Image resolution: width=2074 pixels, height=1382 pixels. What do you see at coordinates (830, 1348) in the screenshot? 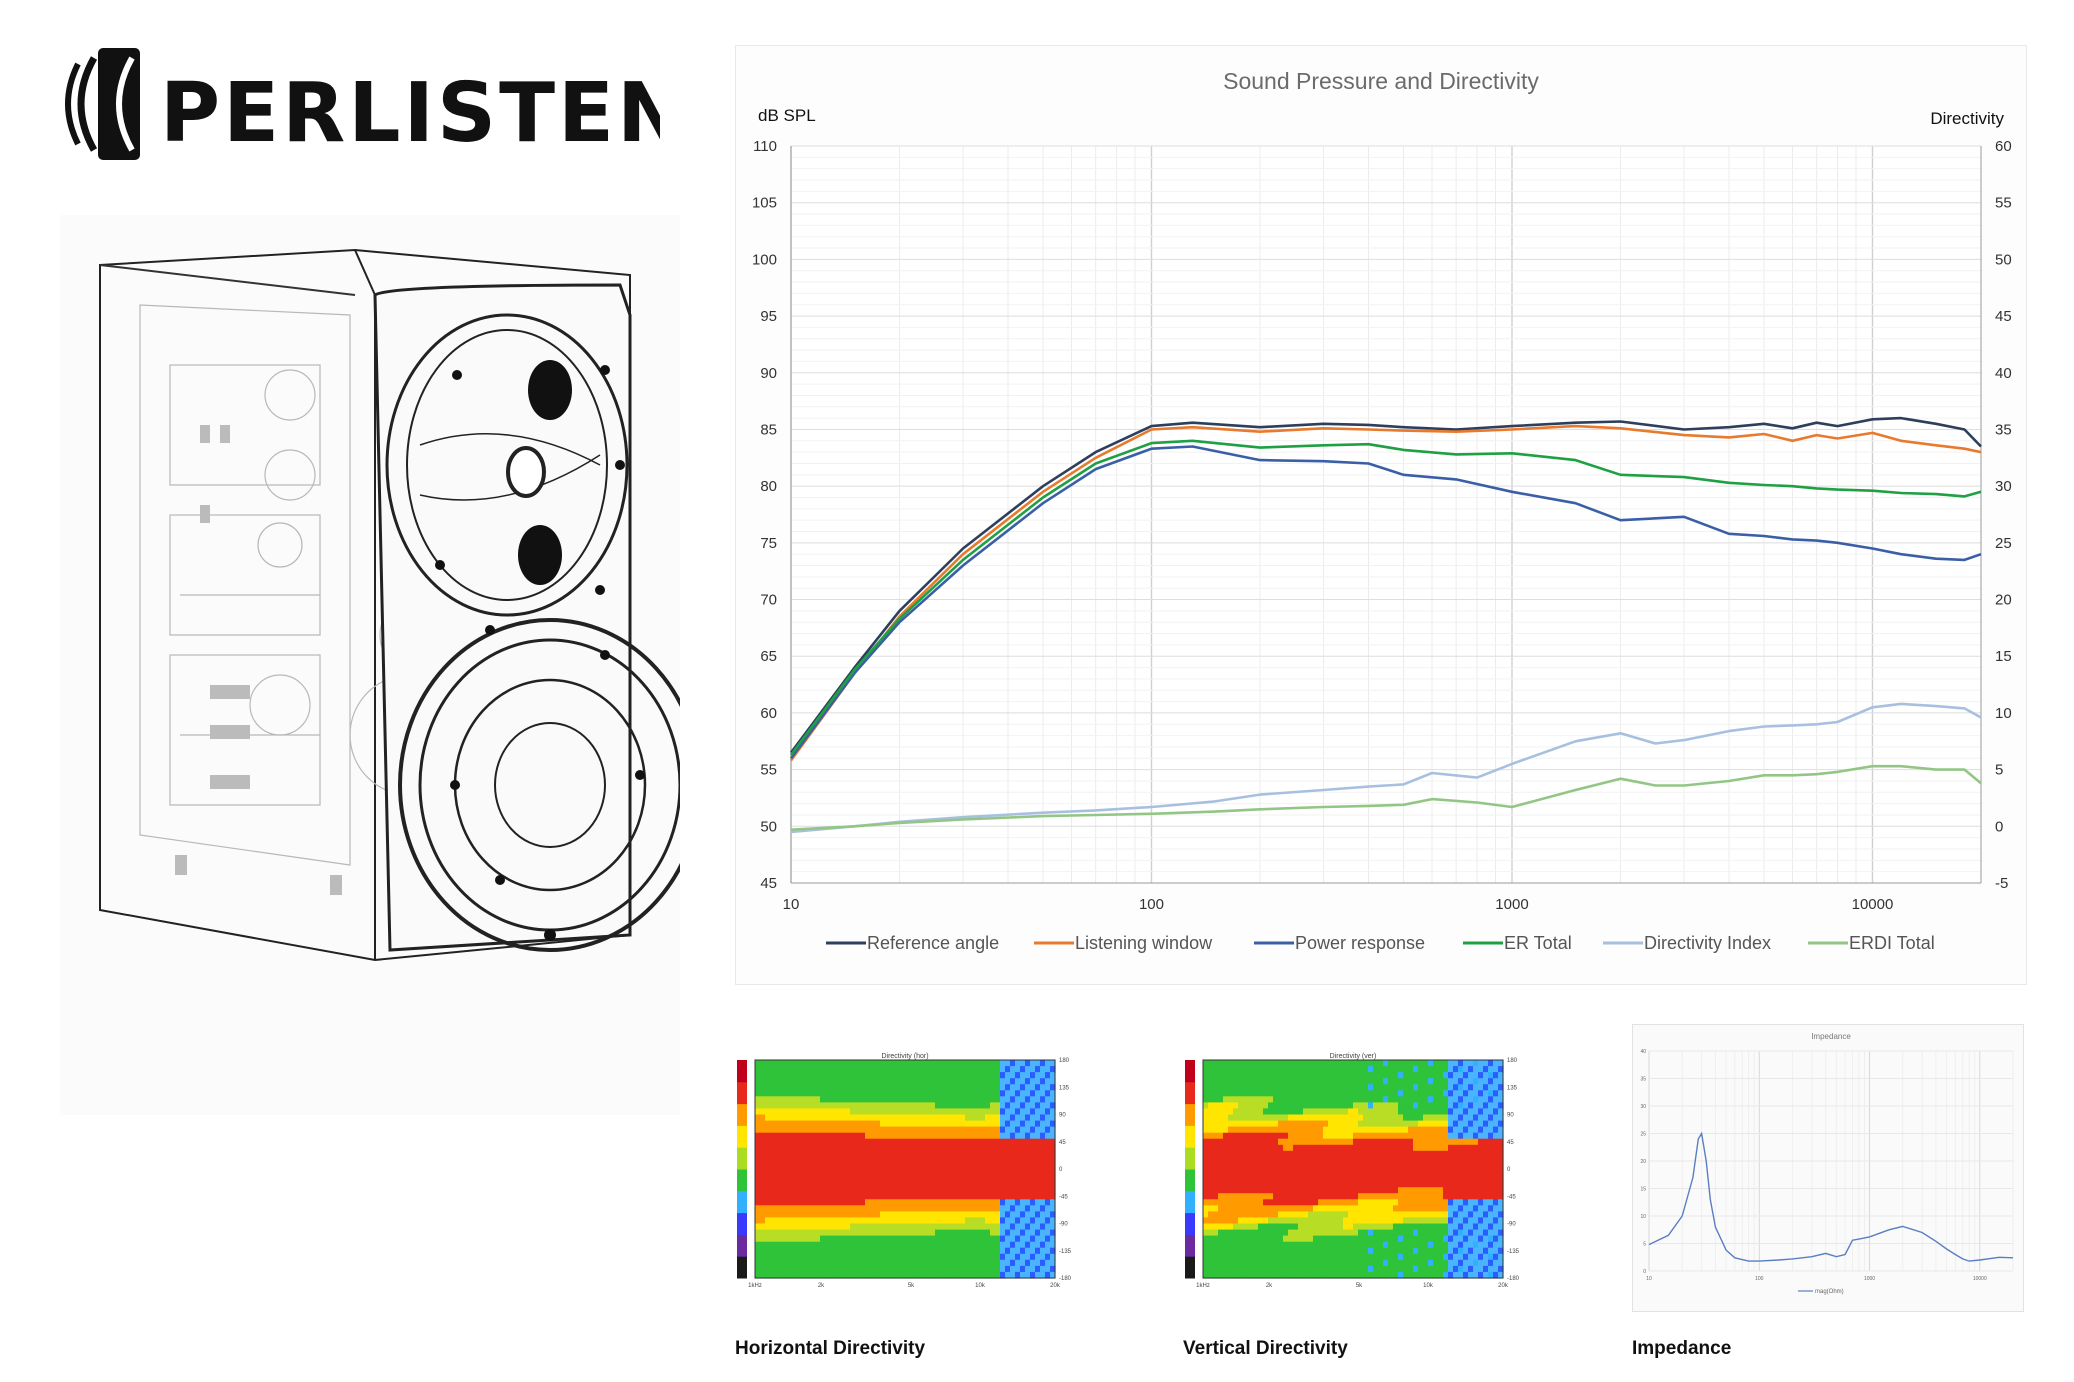
I see `horizontal-directivity-caption: Horizontal Directivity` at bounding box center [830, 1348].